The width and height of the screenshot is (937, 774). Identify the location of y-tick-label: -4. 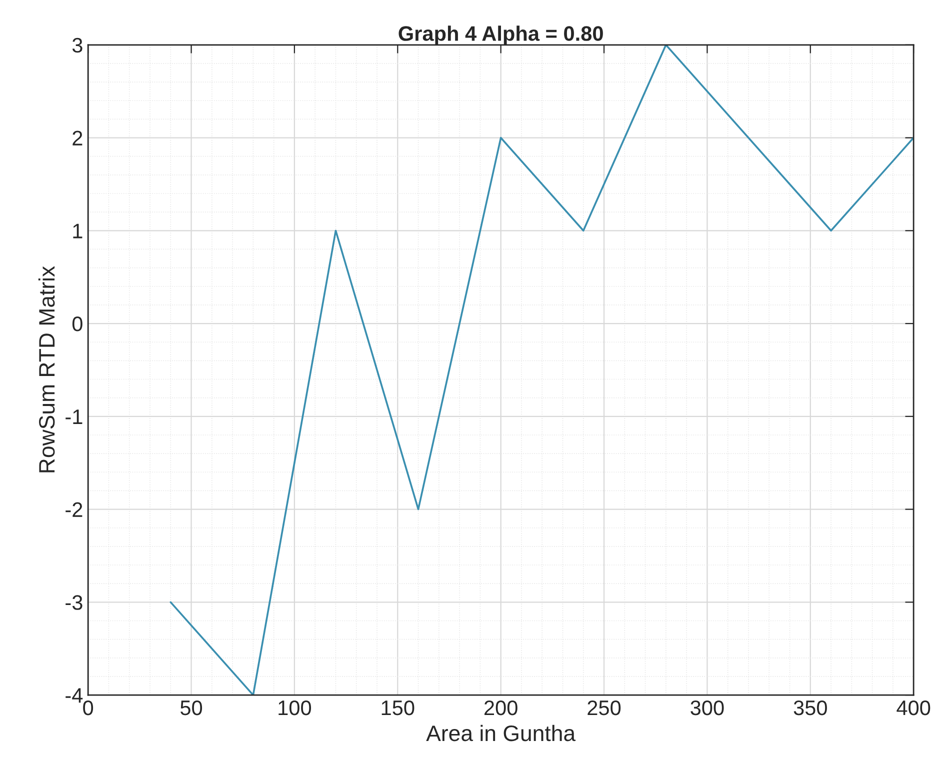
(74, 695).